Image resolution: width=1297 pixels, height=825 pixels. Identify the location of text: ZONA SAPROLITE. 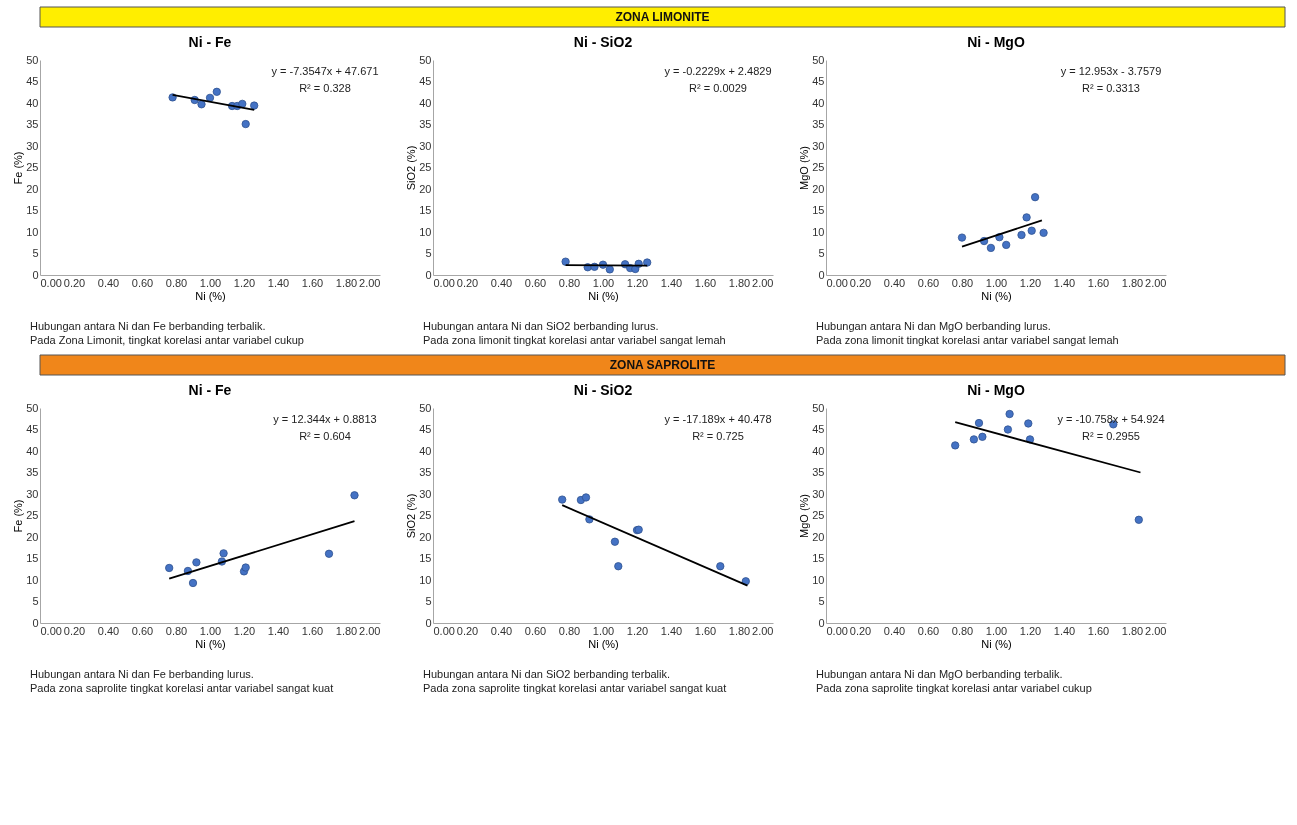
(662, 365).